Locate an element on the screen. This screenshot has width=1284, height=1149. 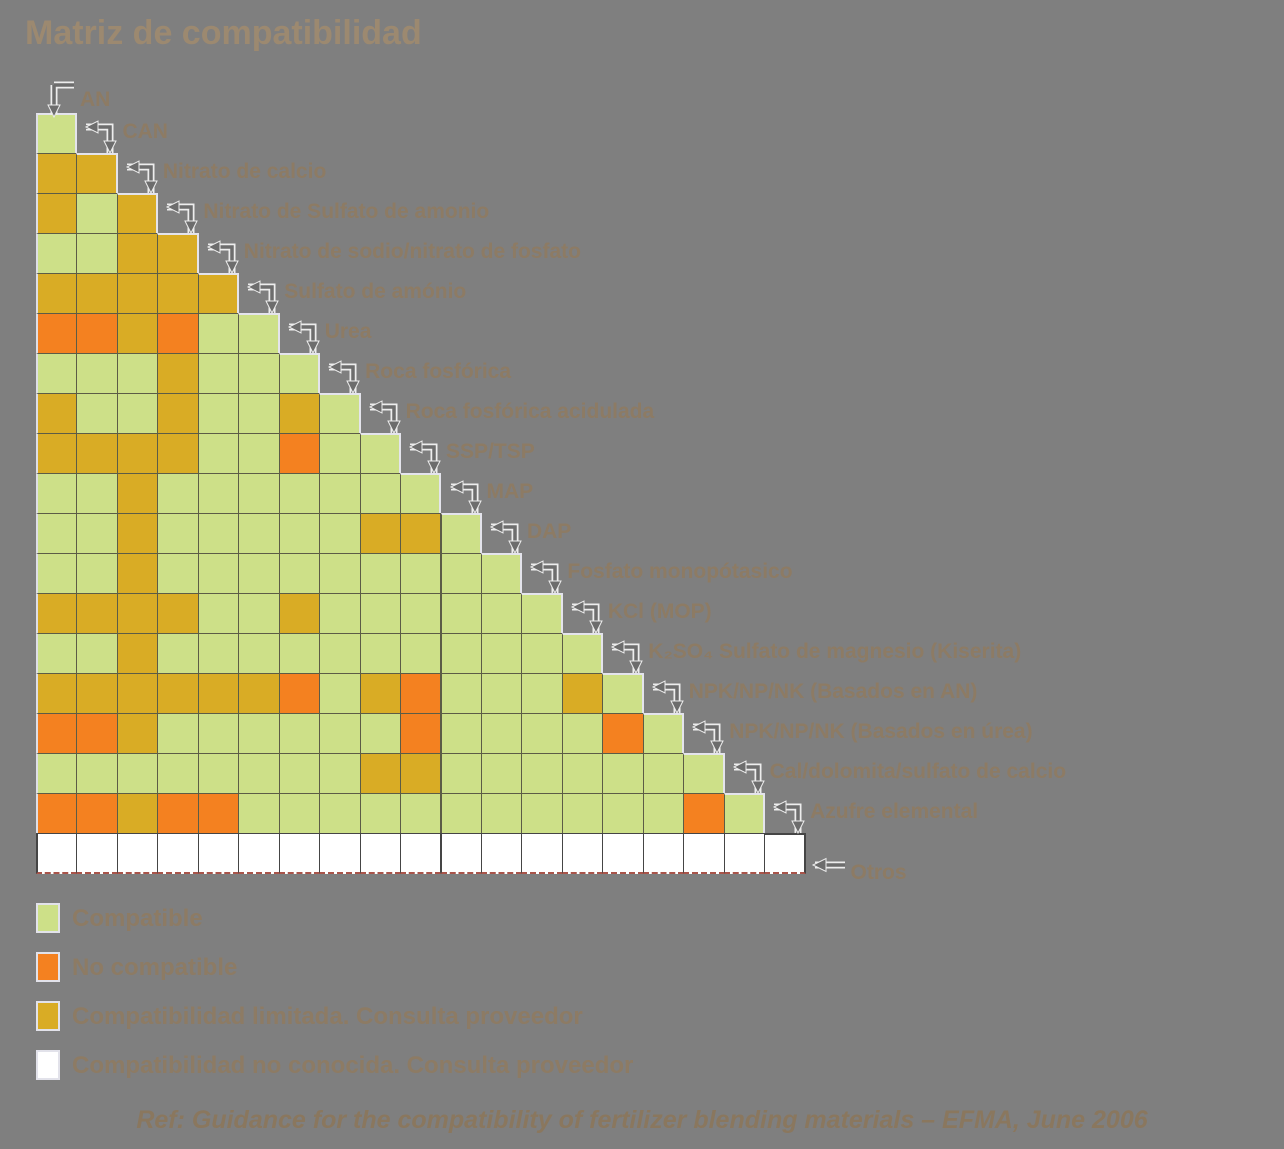
diagonal-label: DAP is located at coordinates (549, 531).